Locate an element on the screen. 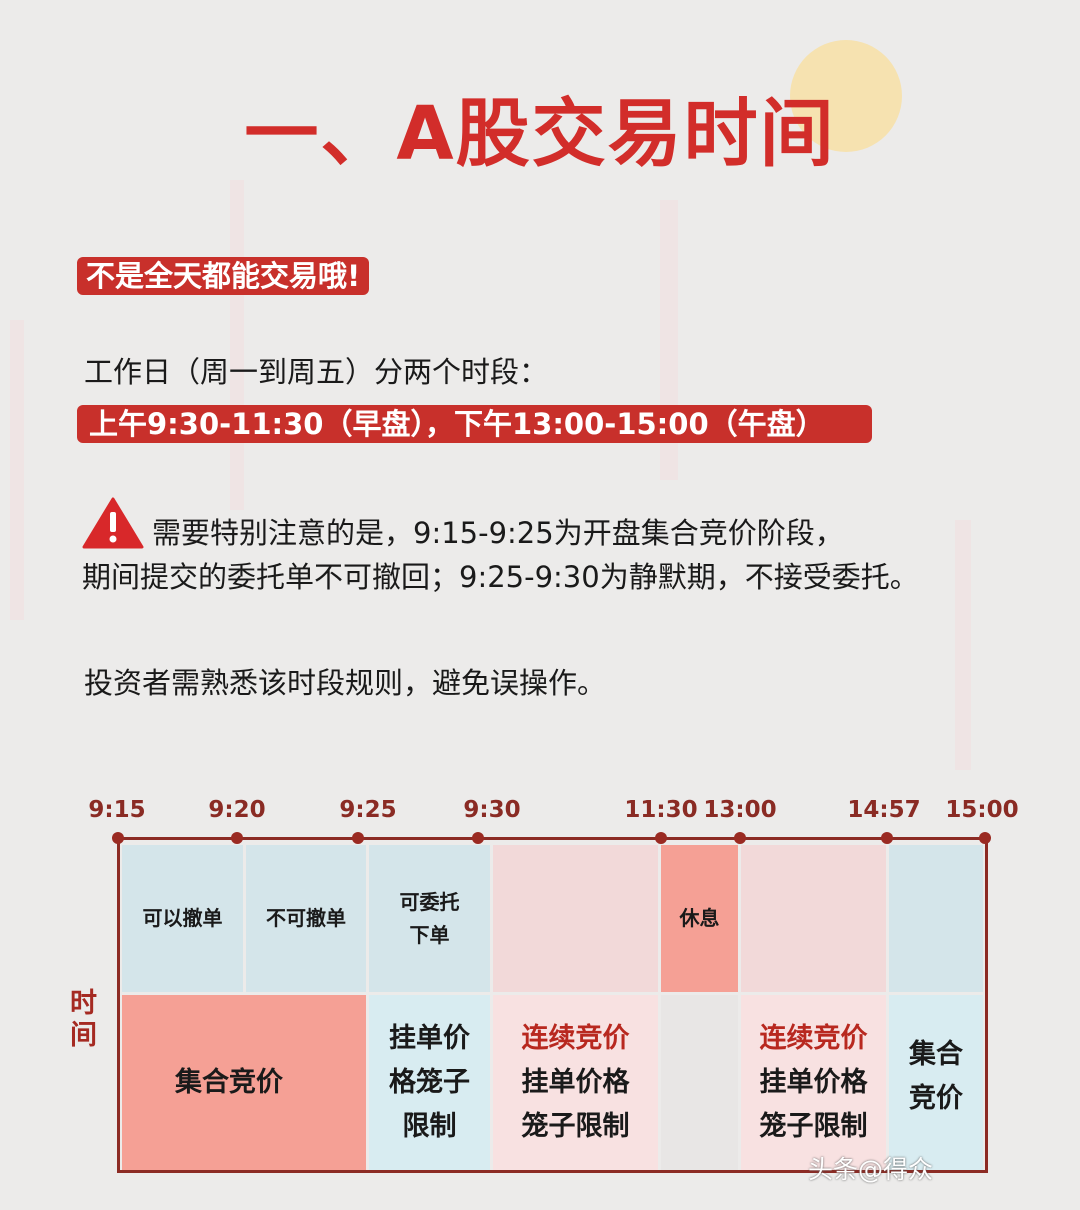 The height and width of the screenshot is (1210, 1080). tick-label: 14:57 is located at coordinates (884, 810).